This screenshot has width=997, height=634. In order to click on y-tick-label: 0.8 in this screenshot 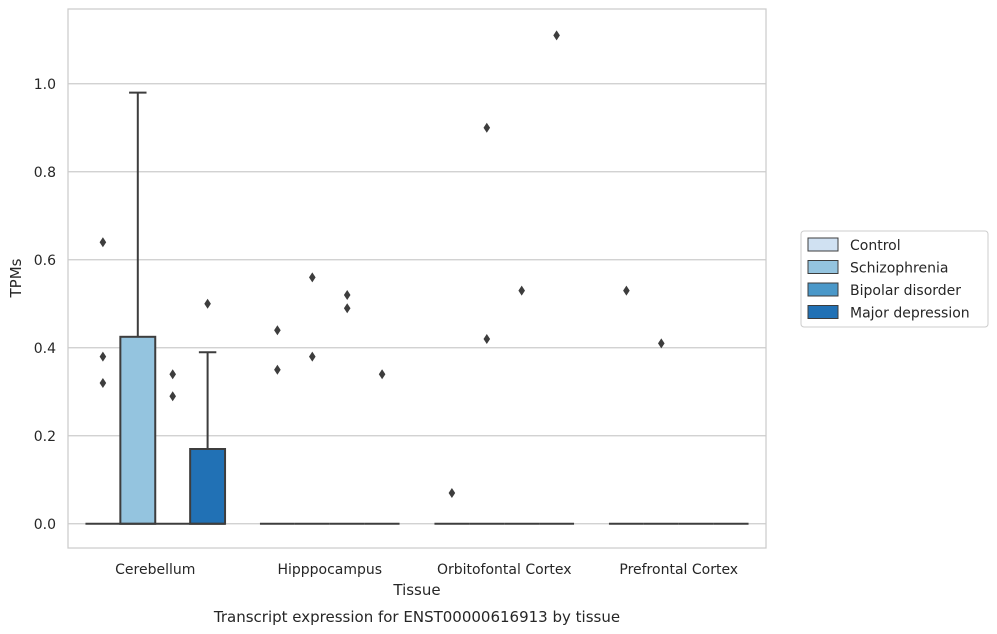, I will do `click(45, 173)`.